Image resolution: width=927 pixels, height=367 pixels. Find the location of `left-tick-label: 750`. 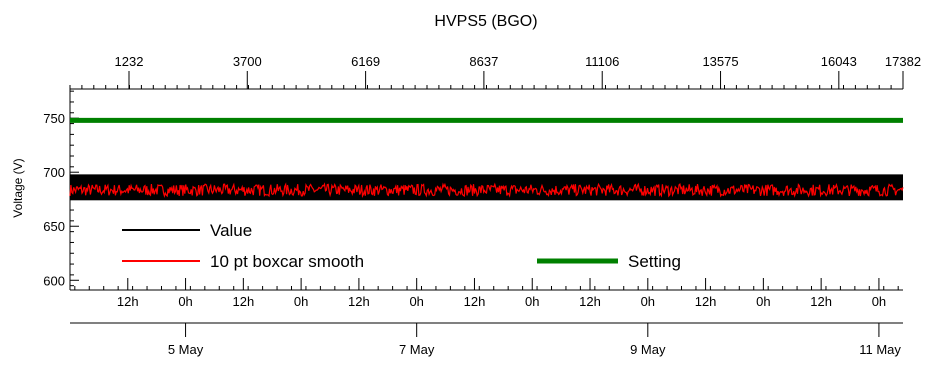

left-tick-label: 750 is located at coordinates (54, 118).